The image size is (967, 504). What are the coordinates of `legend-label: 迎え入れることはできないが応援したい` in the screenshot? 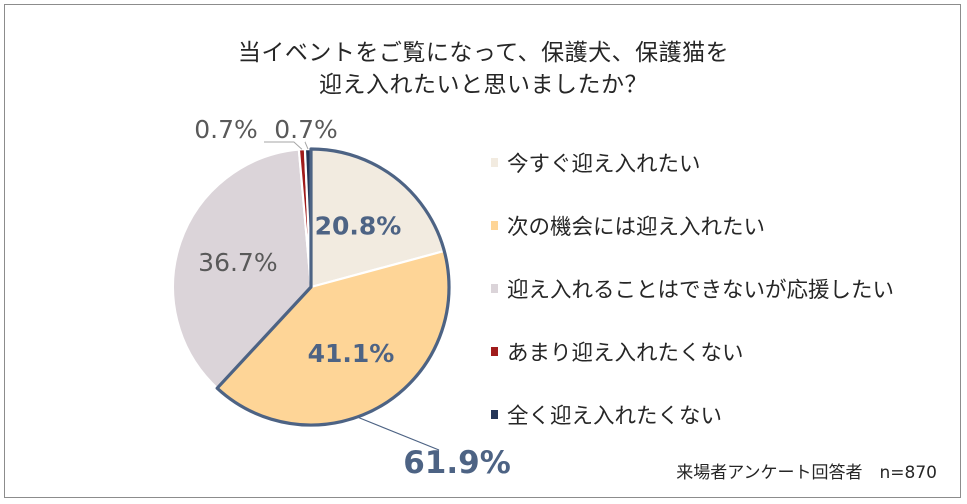 It's located at (701, 290).